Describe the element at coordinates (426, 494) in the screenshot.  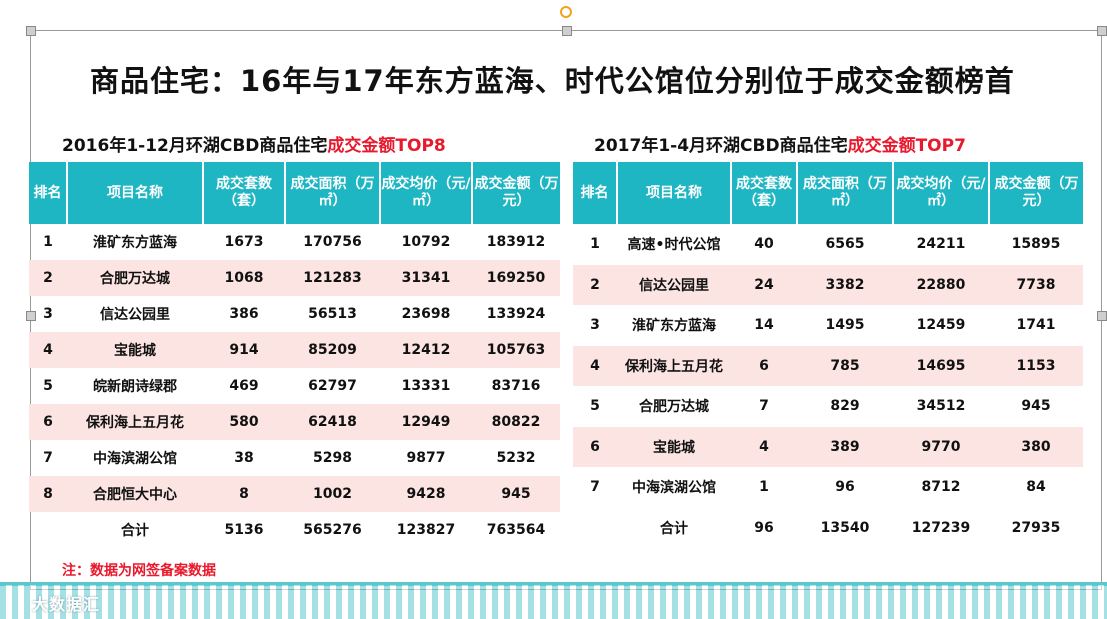
I see `cell-avg-price: 9428` at that location.